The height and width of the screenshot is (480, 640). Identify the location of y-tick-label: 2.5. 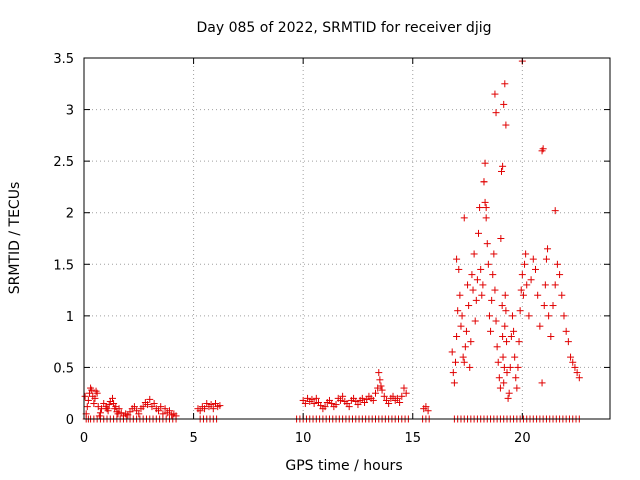
(63, 162).